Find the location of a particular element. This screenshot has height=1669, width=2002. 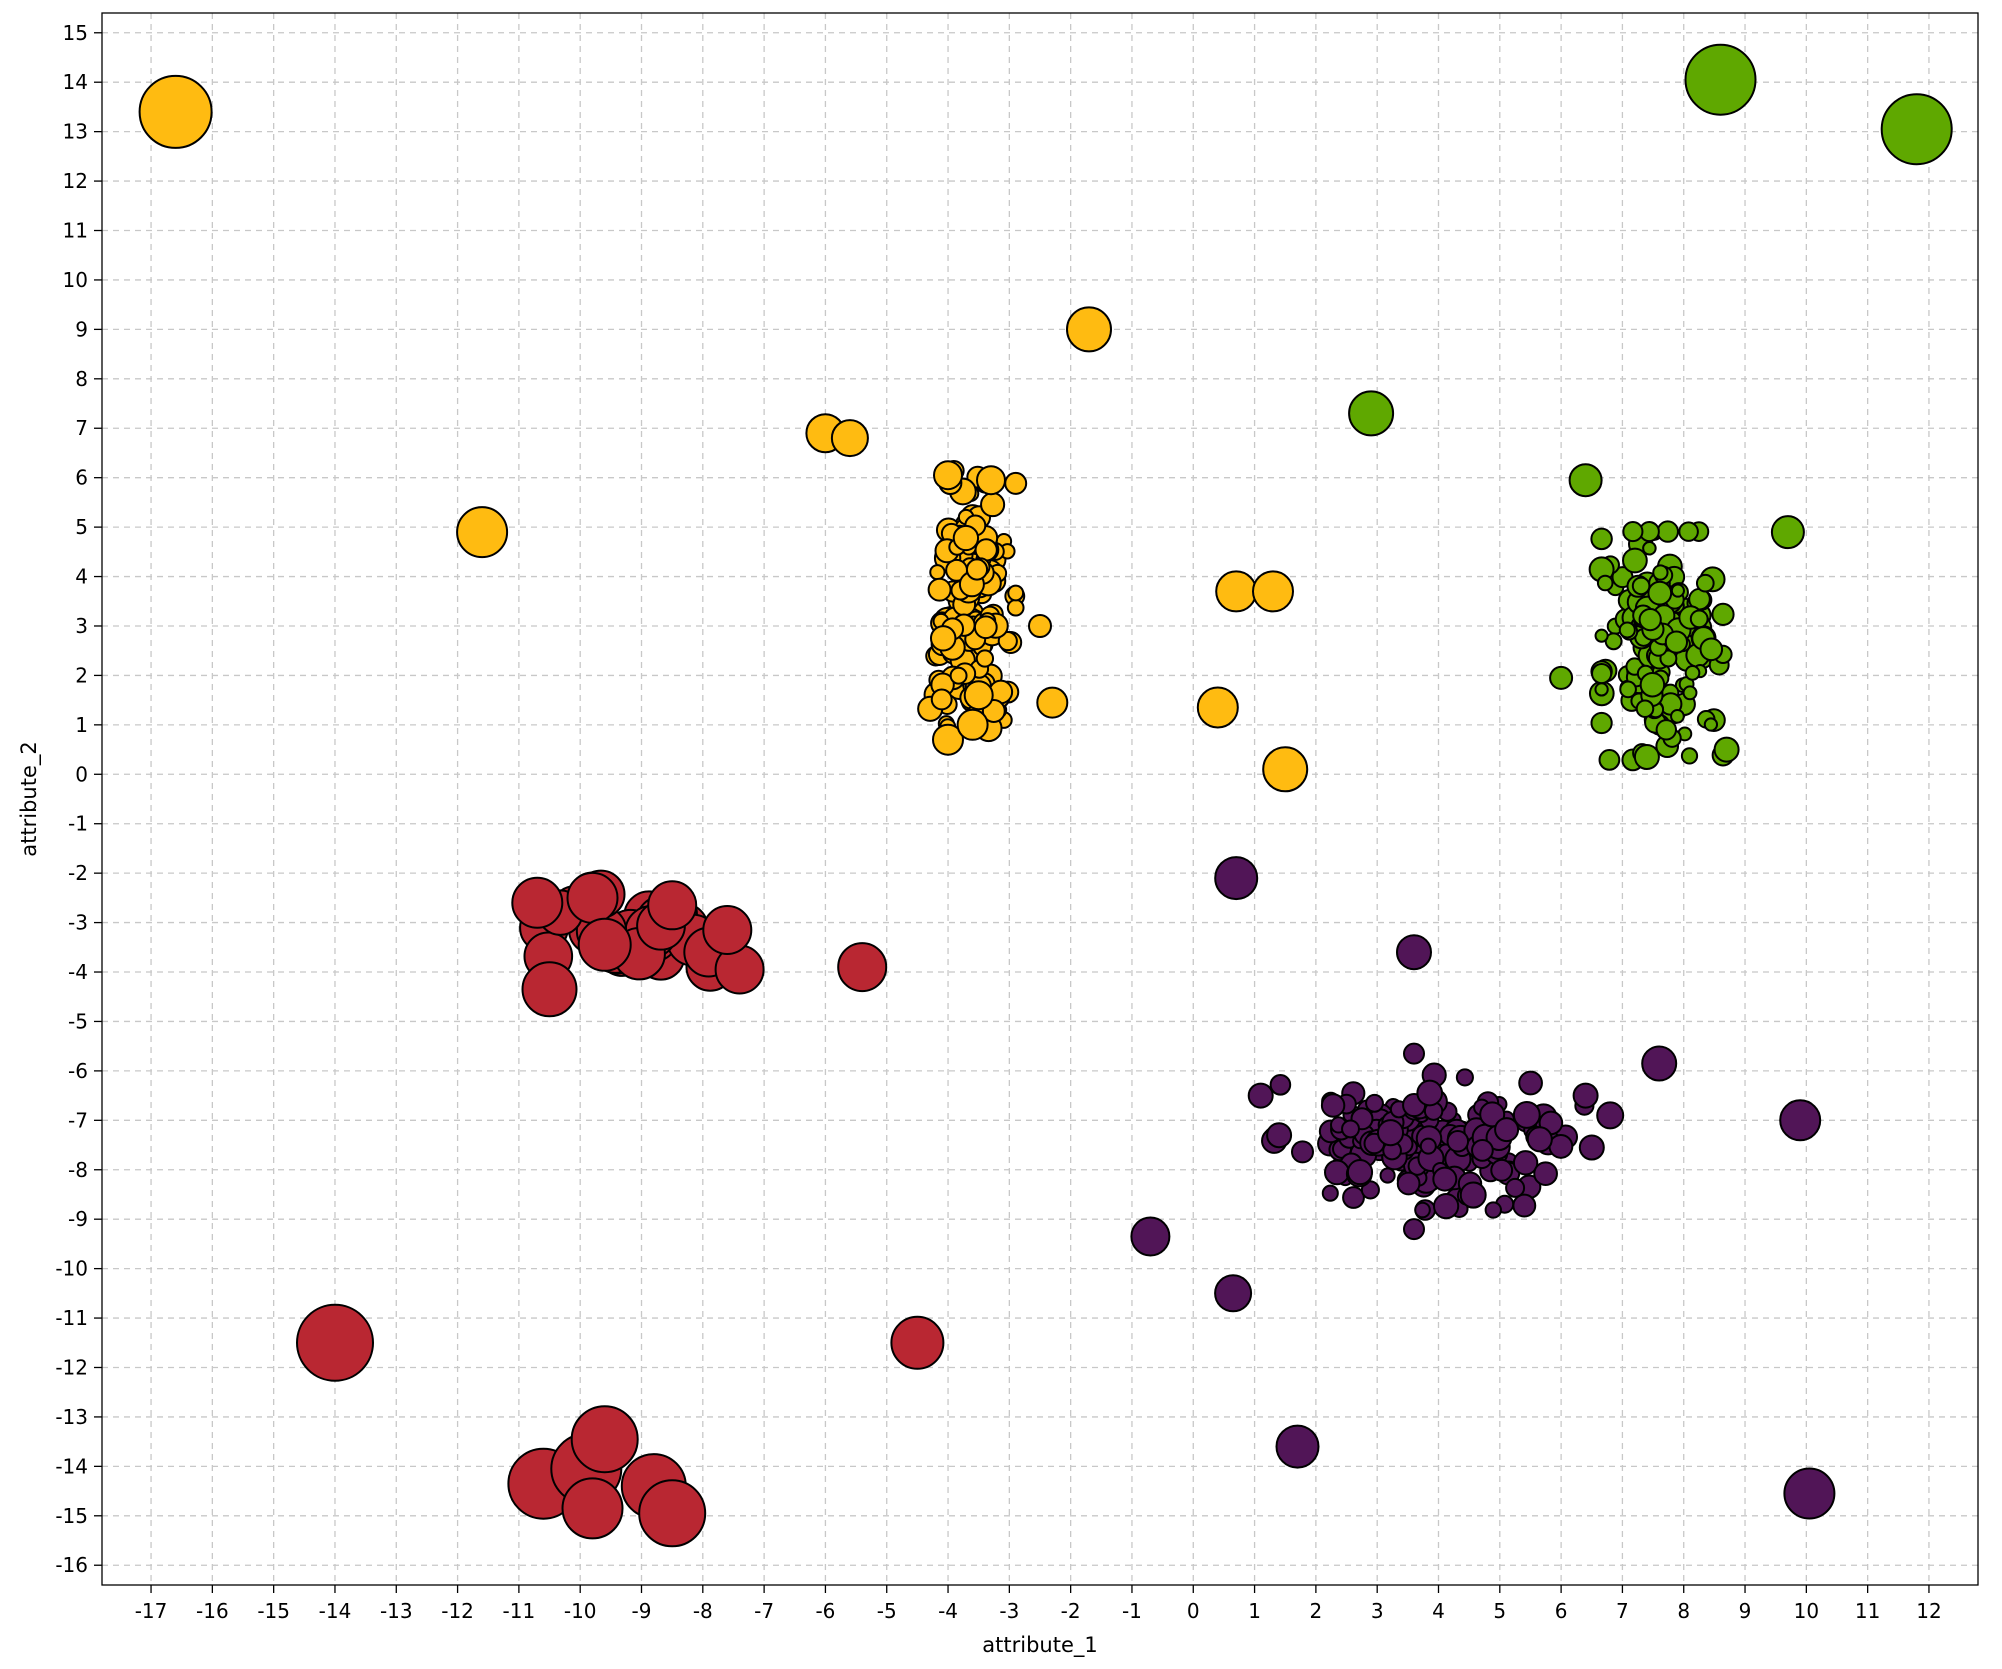

y-tick-label: 6 is located at coordinates (81, 478).